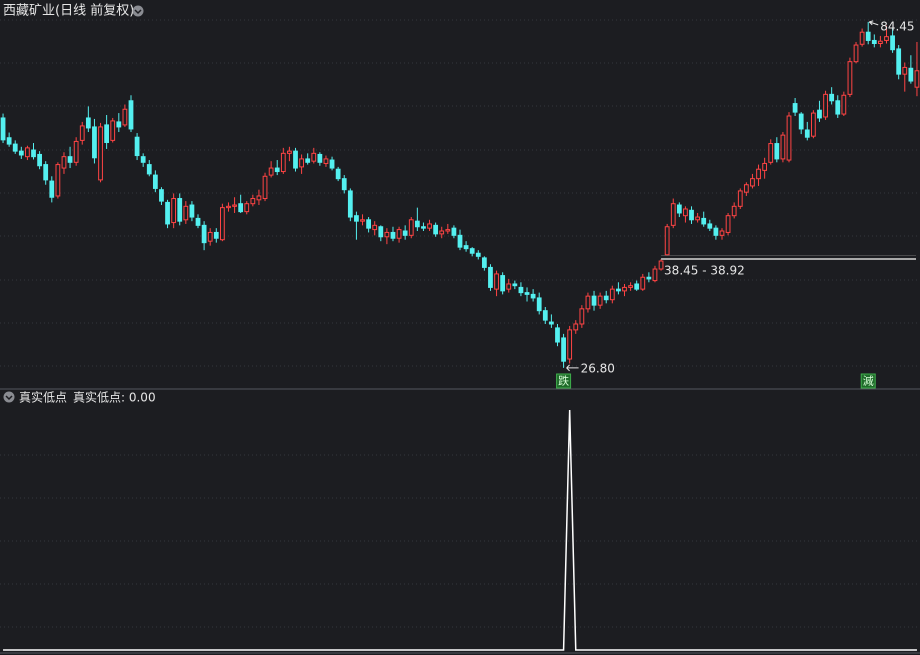 The width and height of the screenshot is (920, 655). What do you see at coordinates (873, 23) in the screenshot?
I see `high-arrow` at bounding box center [873, 23].